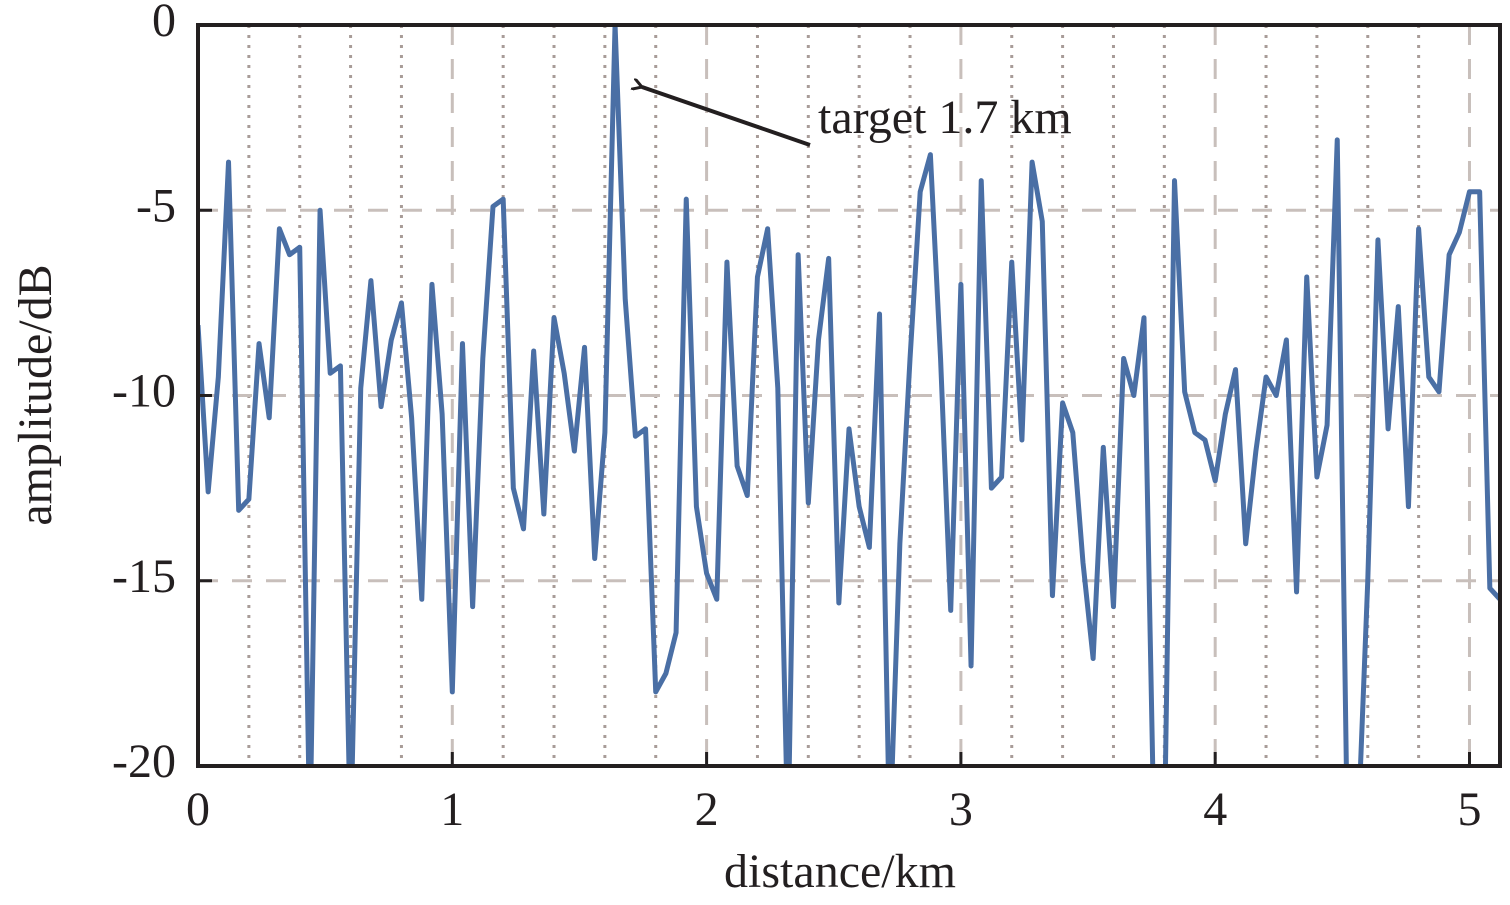 The height and width of the screenshot is (905, 1510). Describe the element at coordinates (1215, 809) in the screenshot. I see `x-tick-label: 4` at that location.